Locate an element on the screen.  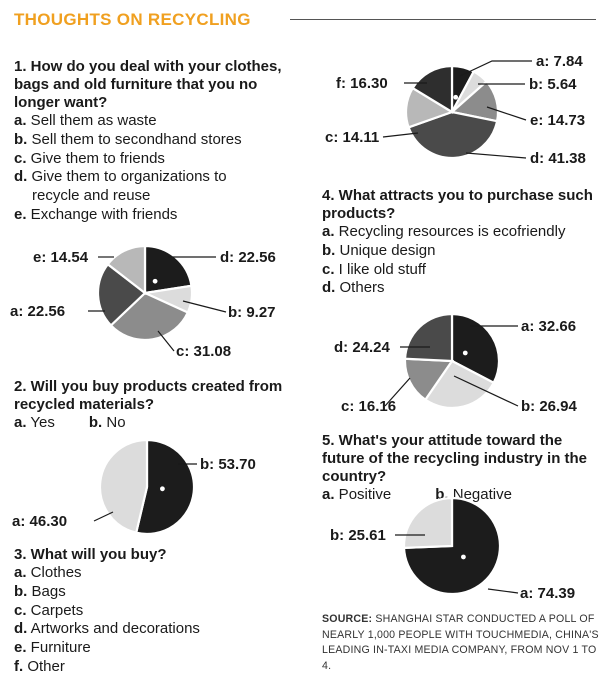
pie-q1: d: 22.56 b: 9.27 c: 31.08 a: 22.56 e: 14.54 is located at coordinates (143, 302).